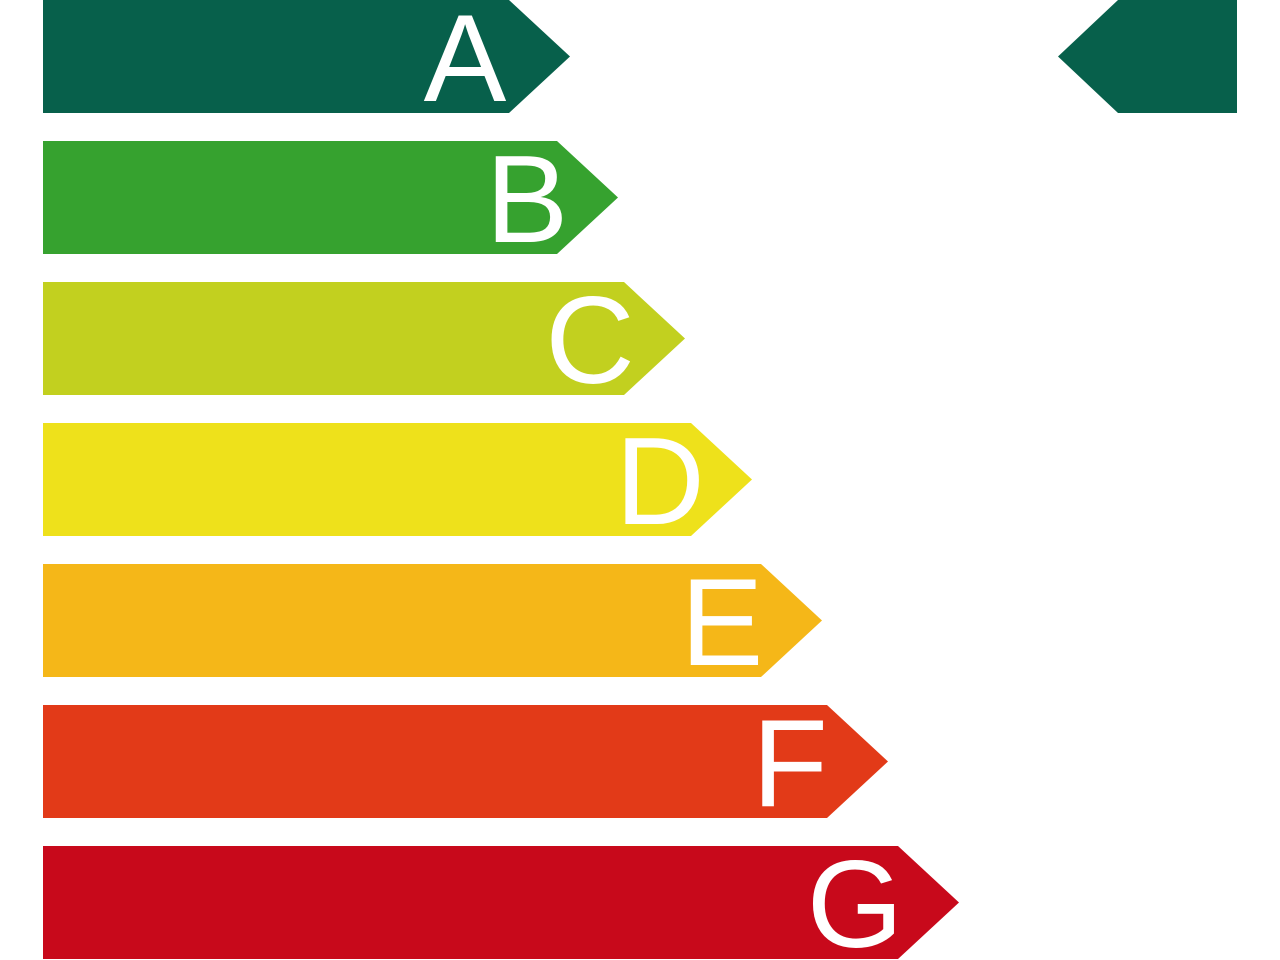 The width and height of the screenshot is (1280, 960). I want to click on energy-class-e: E, so click(432, 623).